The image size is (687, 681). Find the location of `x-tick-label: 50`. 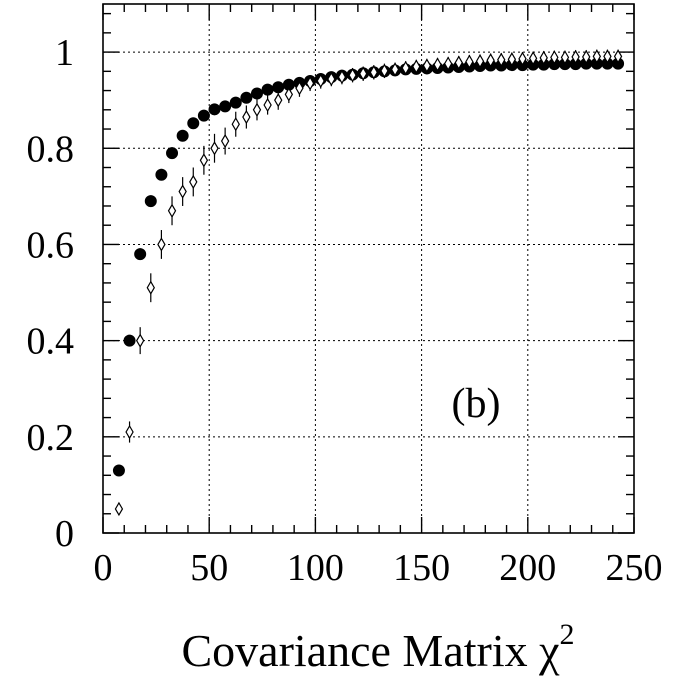

x-tick-label: 50 is located at coordinates (209, 568).